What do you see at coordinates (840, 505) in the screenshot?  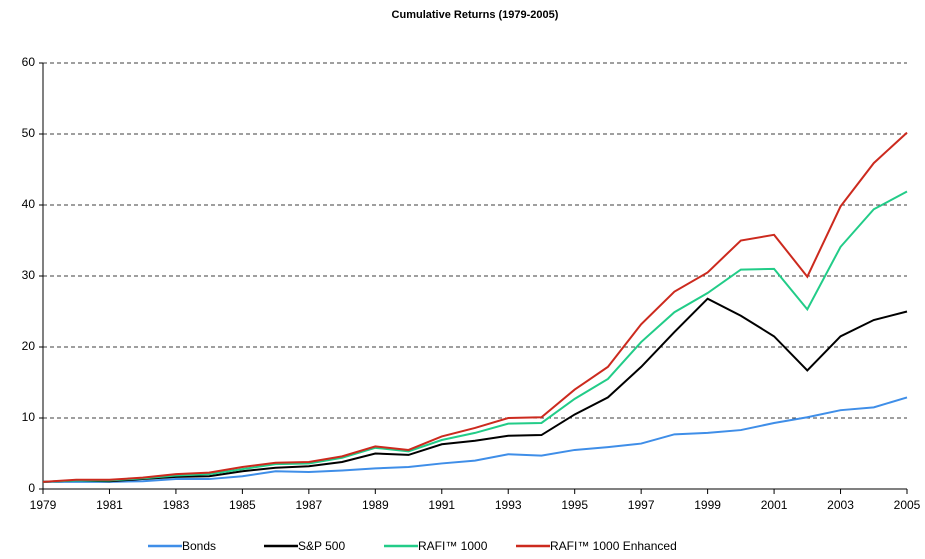 I see `x-tick-label: 2003` at bounding box center [840, 505].